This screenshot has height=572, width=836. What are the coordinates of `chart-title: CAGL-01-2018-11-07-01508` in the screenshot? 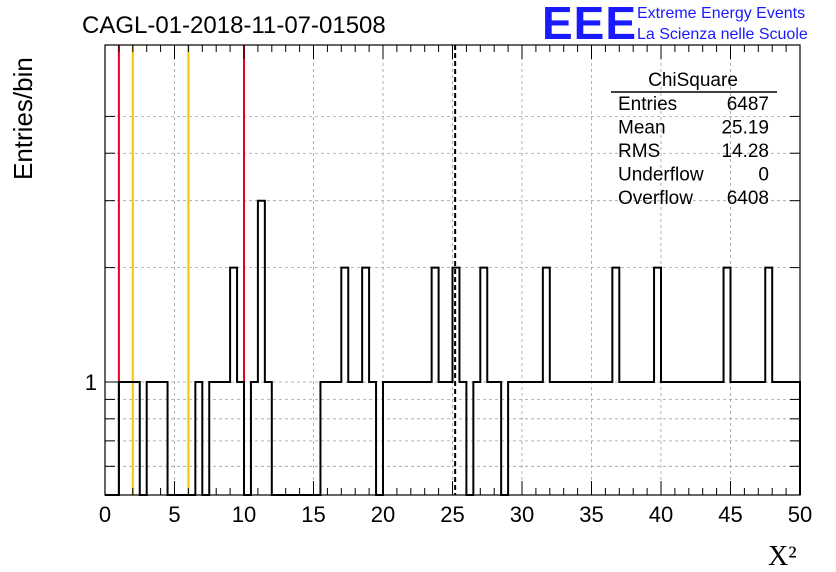 It's located at (234, 25).